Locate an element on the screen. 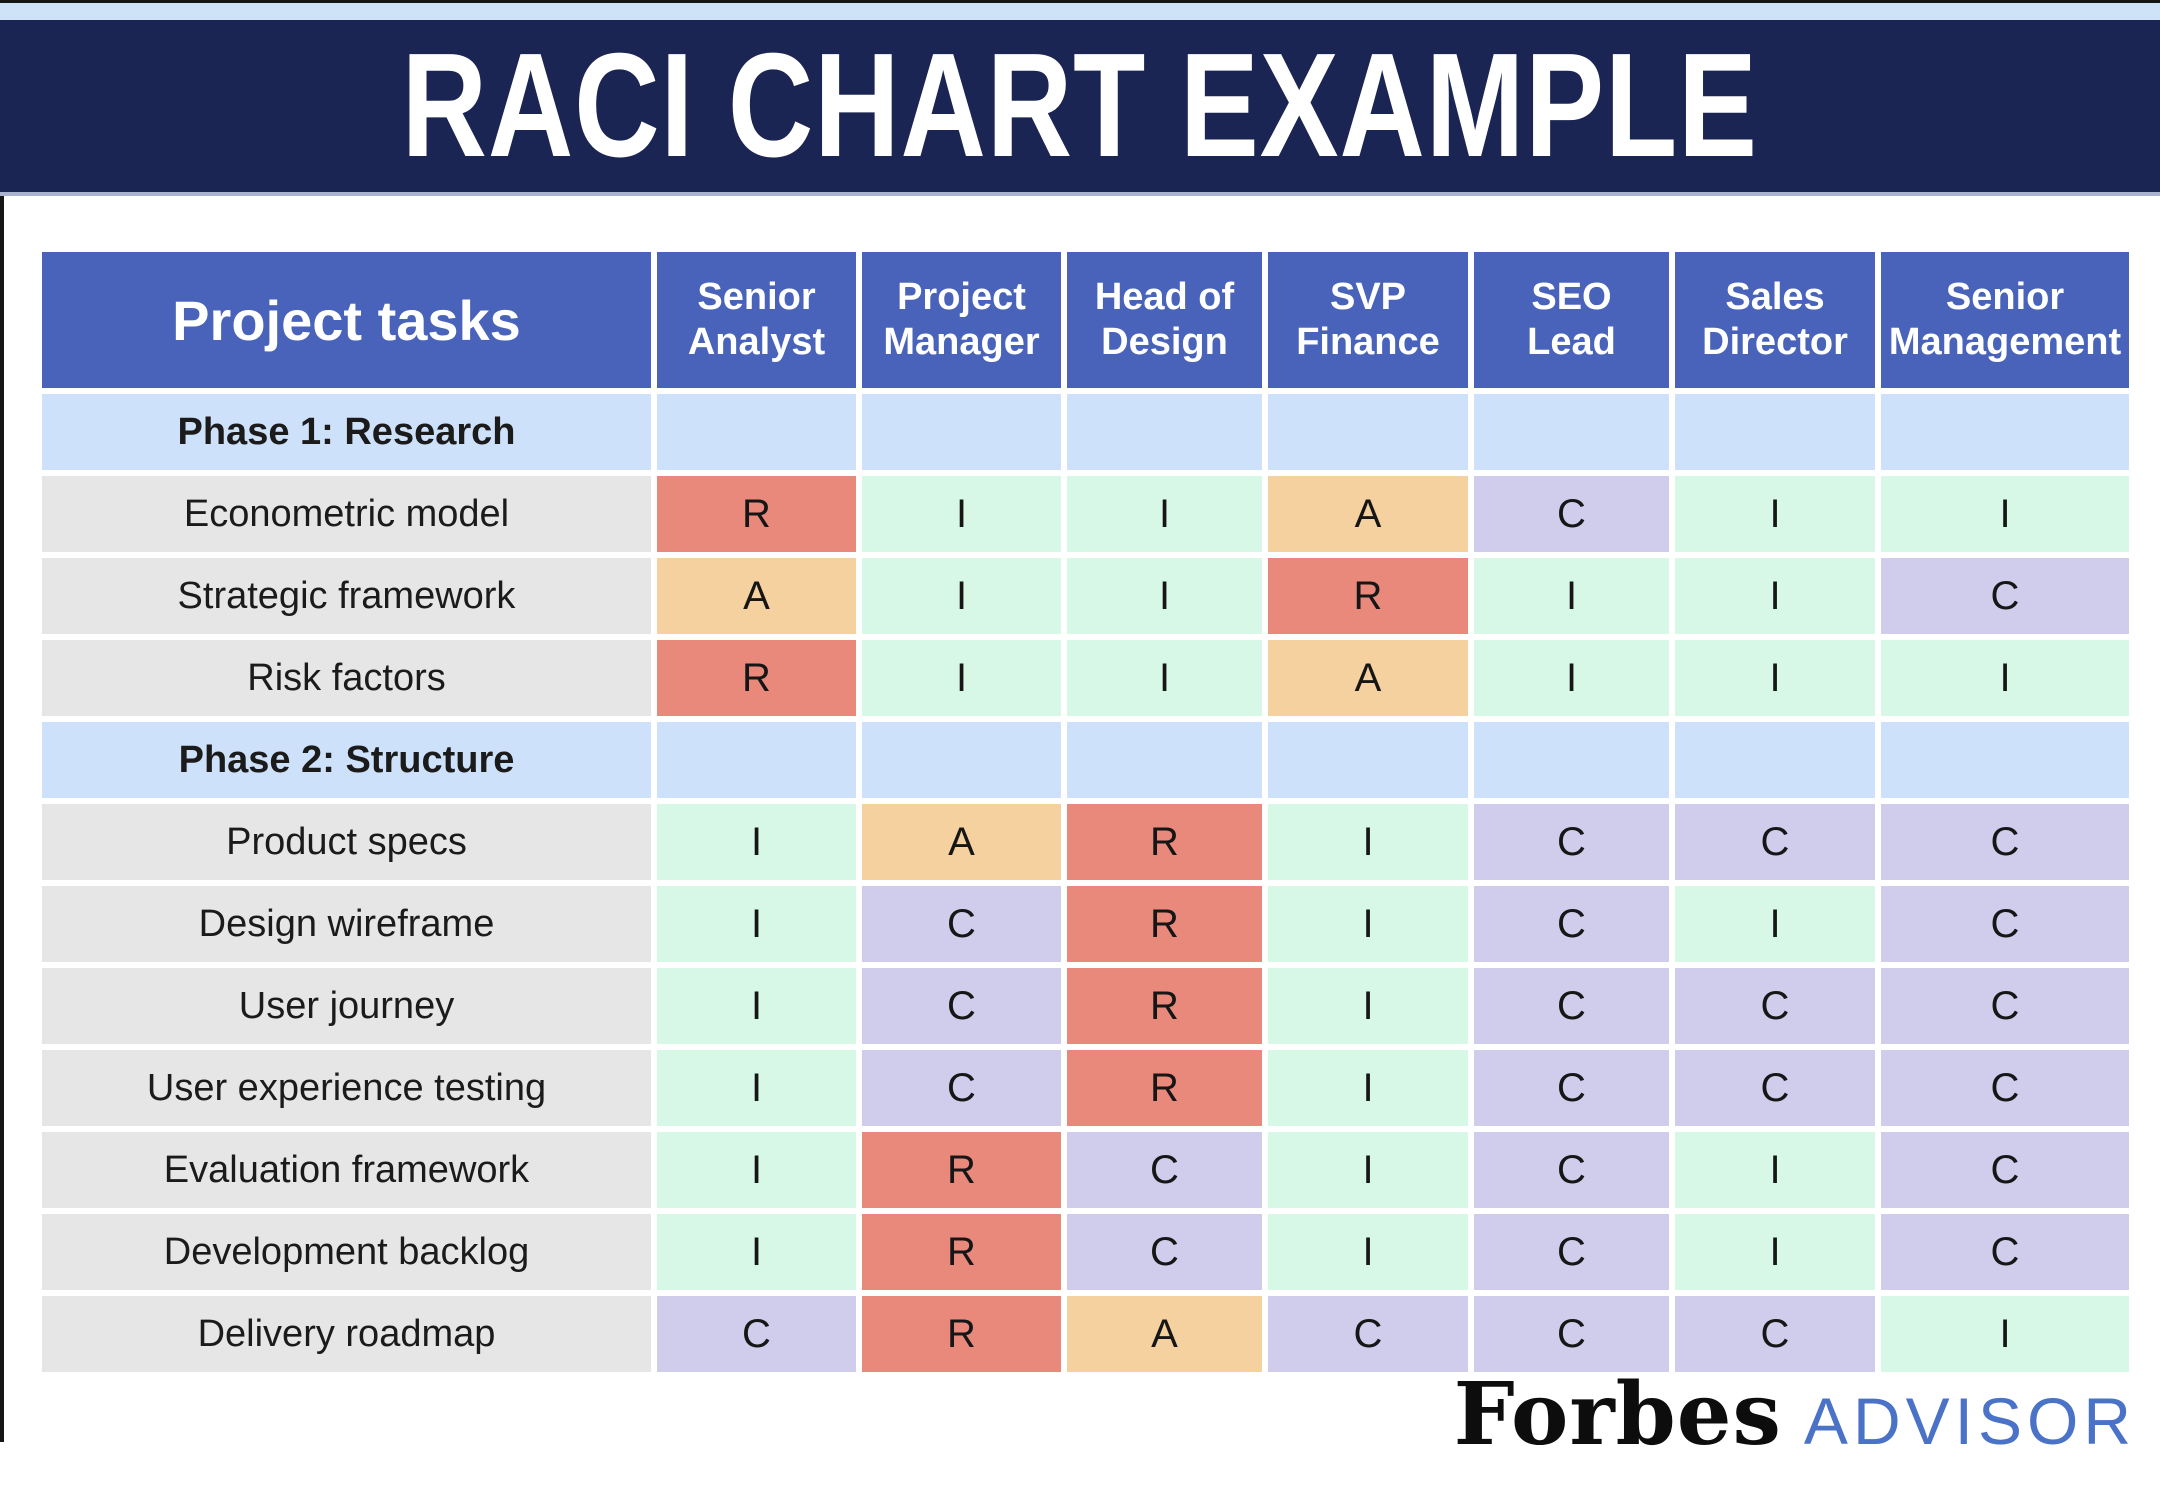  page-title: RACI CHART EXAMPLE is located at coordinates (1080, 105).